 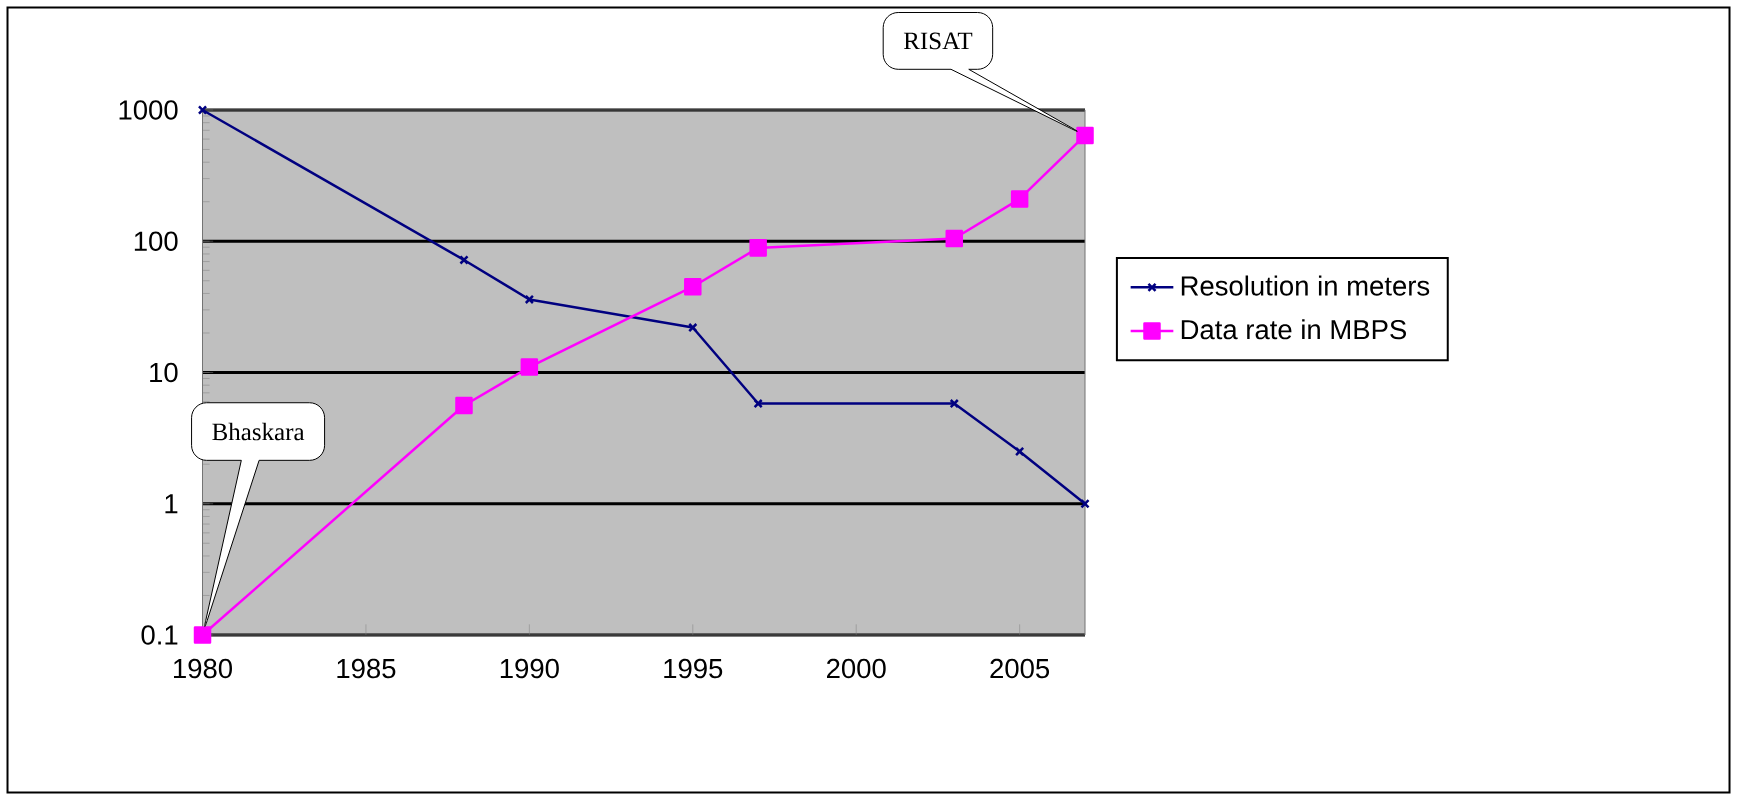 I want to click on y-tick-label: 1, so click(x=171, y=504).